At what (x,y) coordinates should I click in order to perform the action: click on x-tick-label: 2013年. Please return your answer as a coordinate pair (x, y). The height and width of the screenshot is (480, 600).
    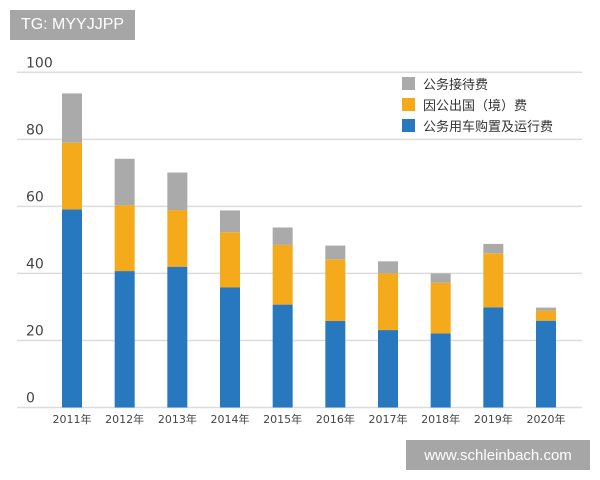
    Looking at the image, I should click on (177, 419).